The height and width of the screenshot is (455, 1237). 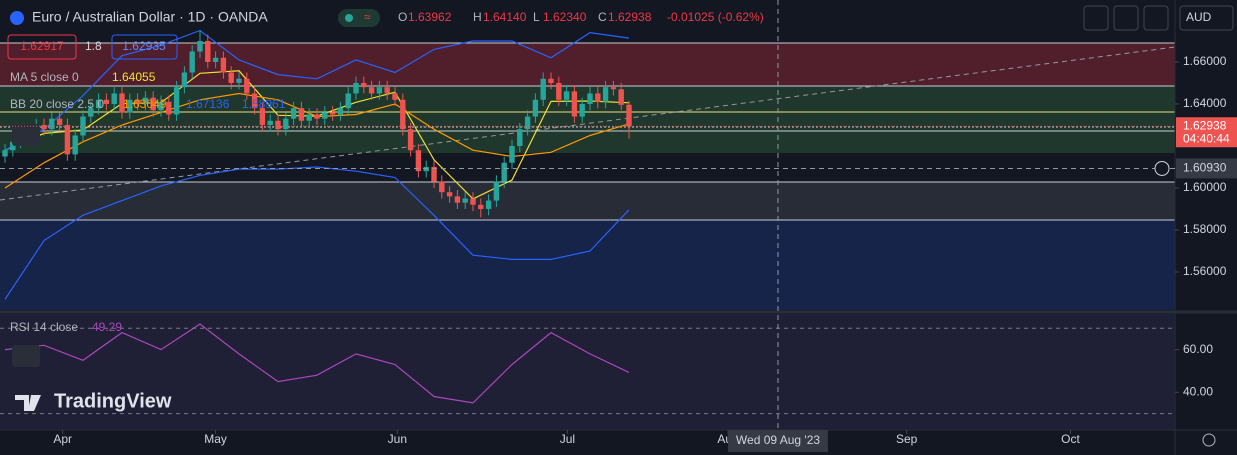 I want to click on x-tick-label: Apr, so click(x=62, y=439).